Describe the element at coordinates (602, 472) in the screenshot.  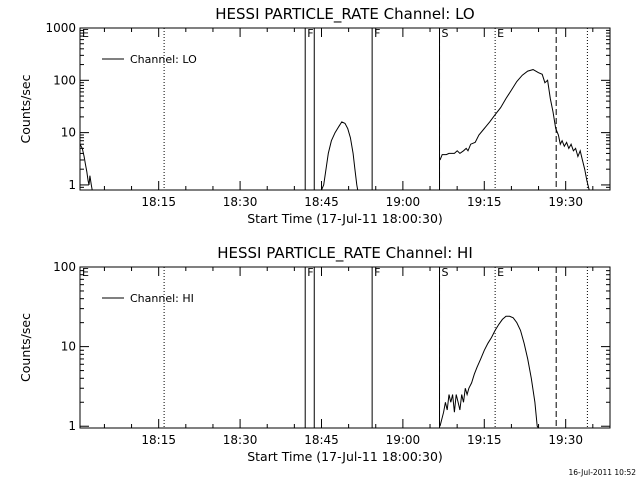
I see `timestamp: 16-Jul-2011 10:52` at that location.